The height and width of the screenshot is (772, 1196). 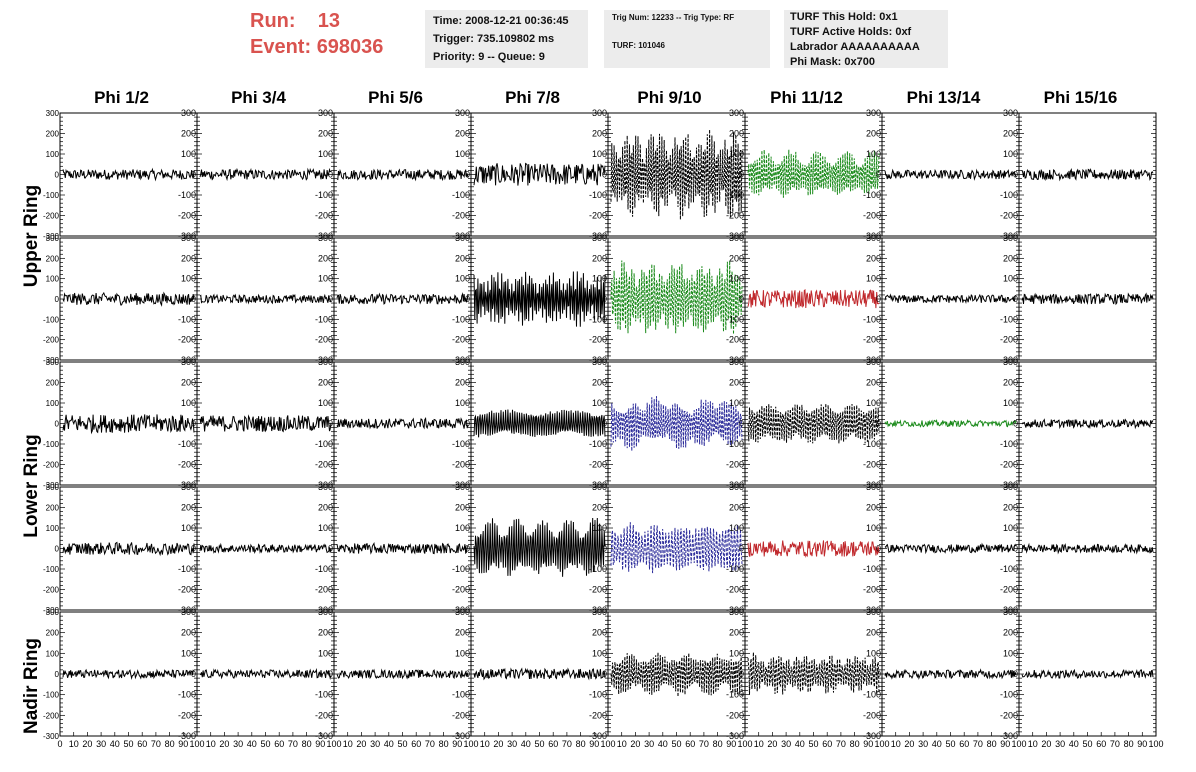 What do you see at coordinates (832, 62) in the screenshot?
I see `phi-mask-text: Phi Mask: 0x700` at bounding box center [832, 62].